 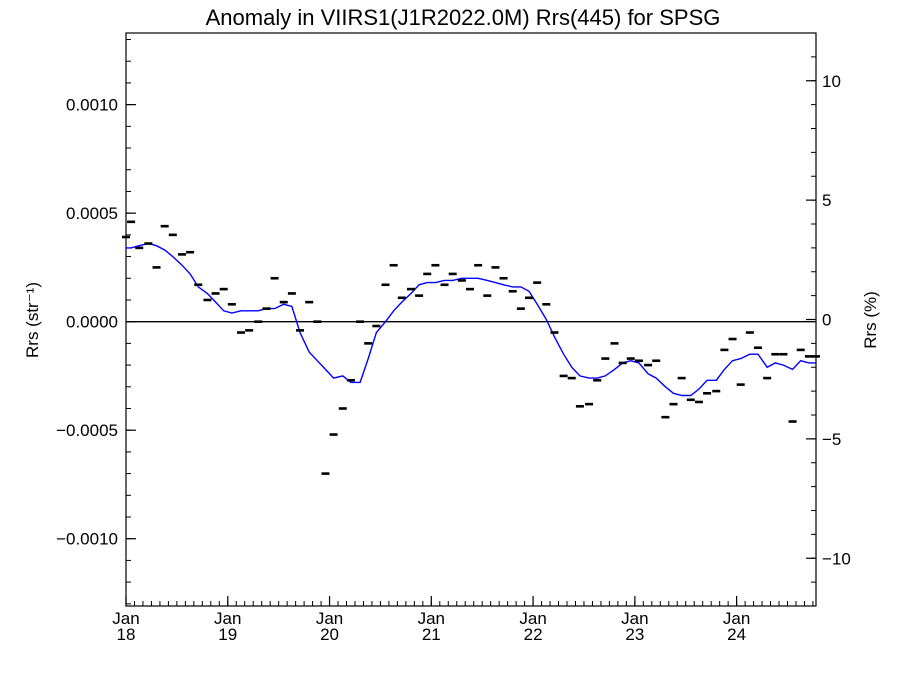 I want to click on y2-tick-label: −10, so click(x=836, y=558).